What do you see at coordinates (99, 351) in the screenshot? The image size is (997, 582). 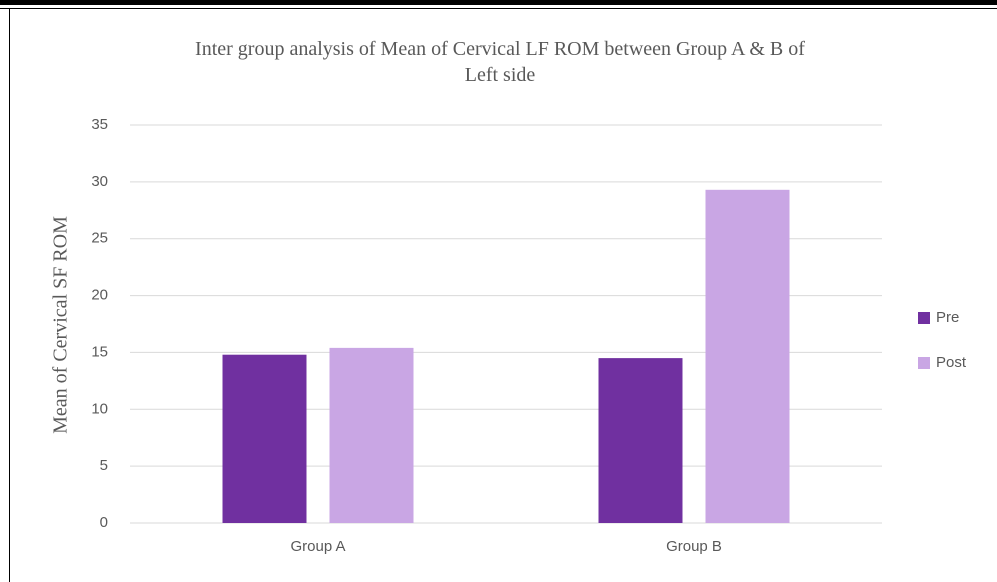 I see `y-tick-label: 15` at bounding box center [99, 351].